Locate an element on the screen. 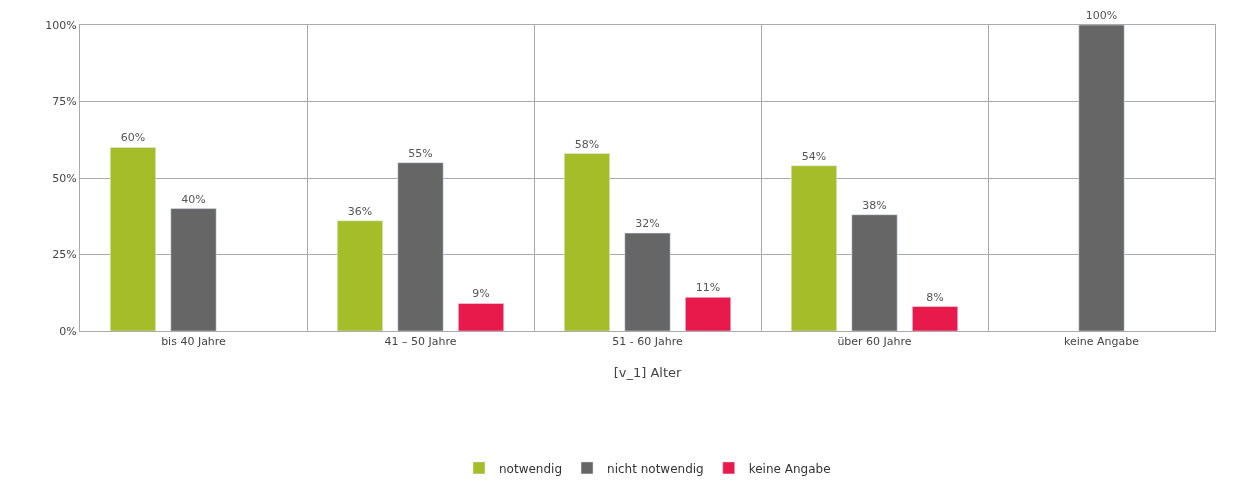 This screenshot has width=1243, height=494. y-tick-label: 100% is located at coordinates (61, 25).